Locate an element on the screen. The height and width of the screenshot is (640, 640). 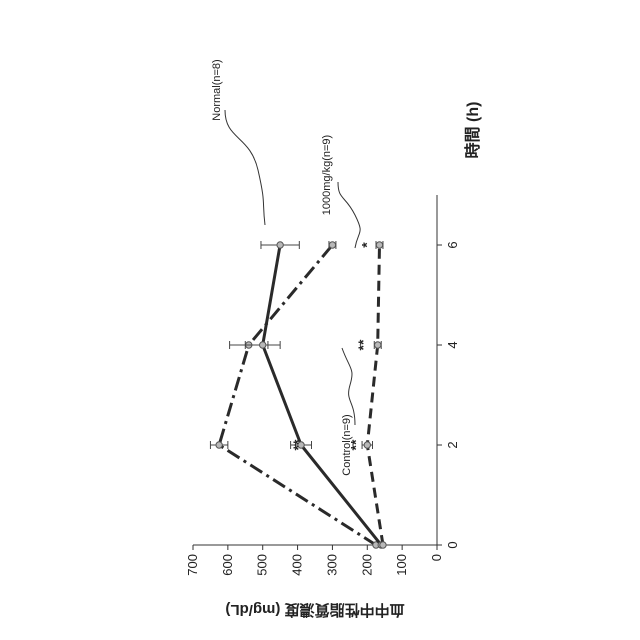
y-tick-label: 400 is located at coordinates (297, 565).